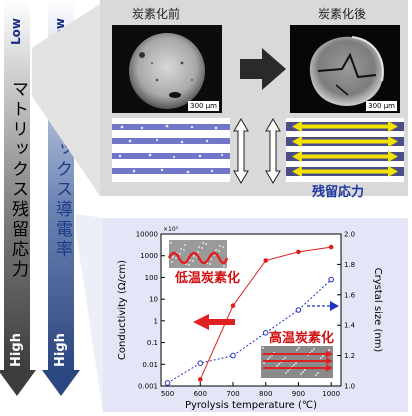 Image resolution: width=412 pixels, height=416 pixels. Describe the element at coordinates (147, 235) in the screenshot. I see `y-left-tick-label: 10000` at that location.